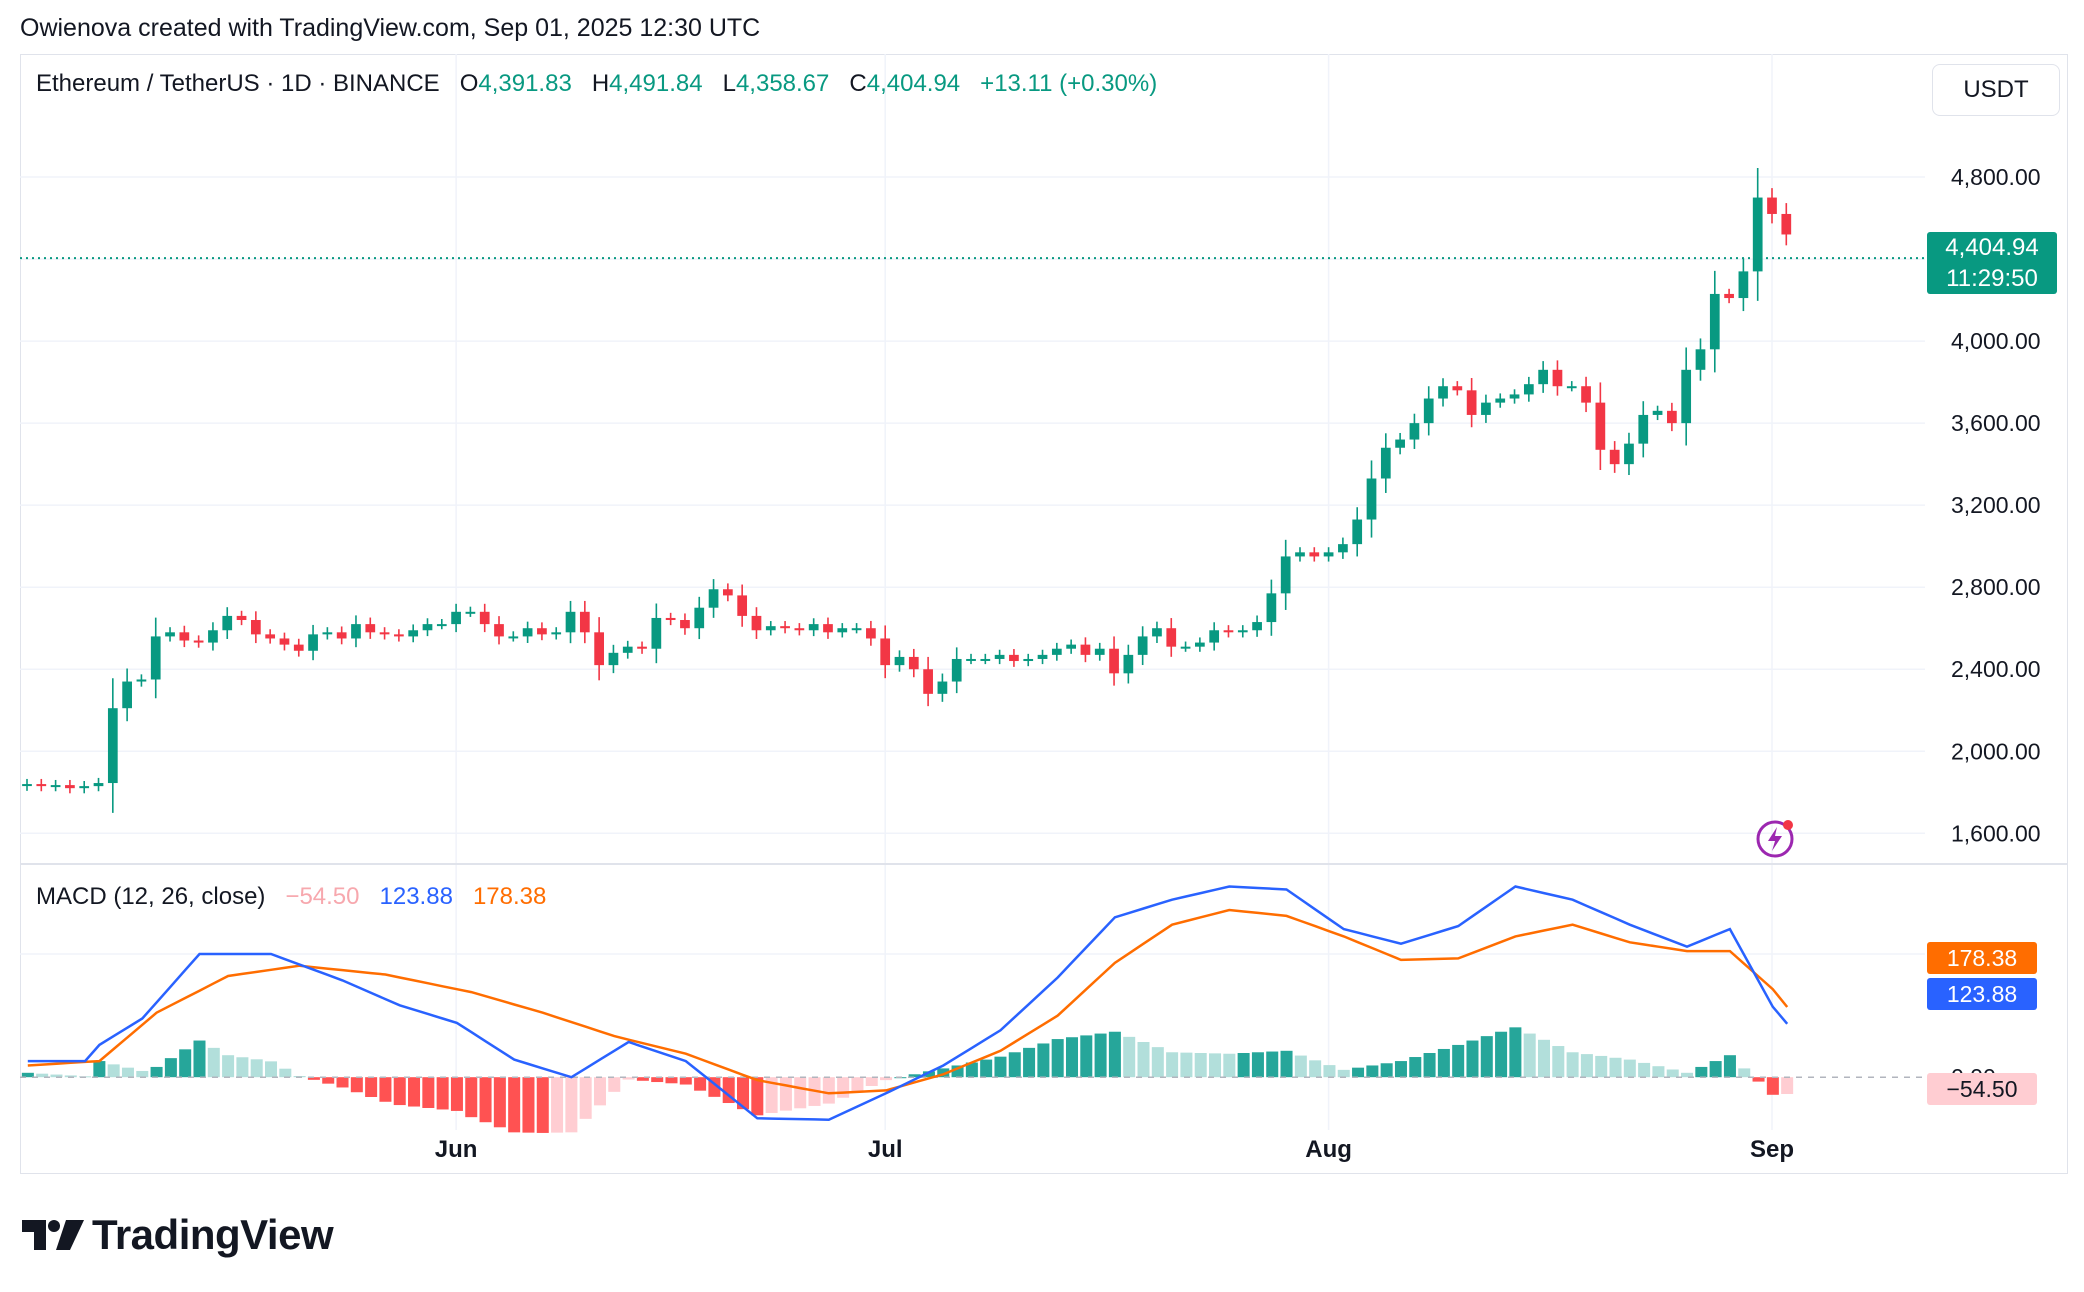 The width and height of the screenshot is (2084, 1292). I want to click on time-tick-label: Jul, so click(885, 1149).